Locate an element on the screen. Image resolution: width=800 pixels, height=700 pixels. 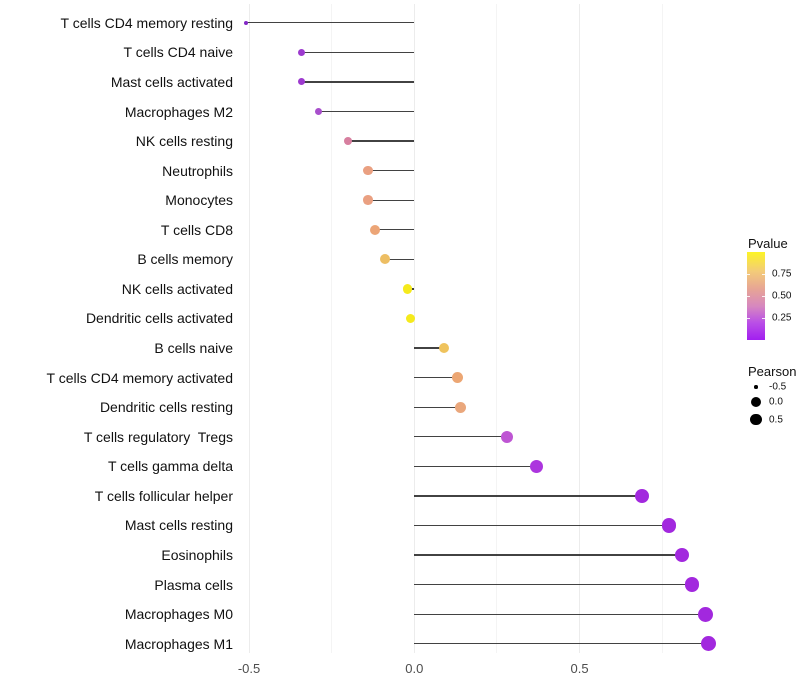
gridline-x--0.5 is located at coordinates (249, 328).